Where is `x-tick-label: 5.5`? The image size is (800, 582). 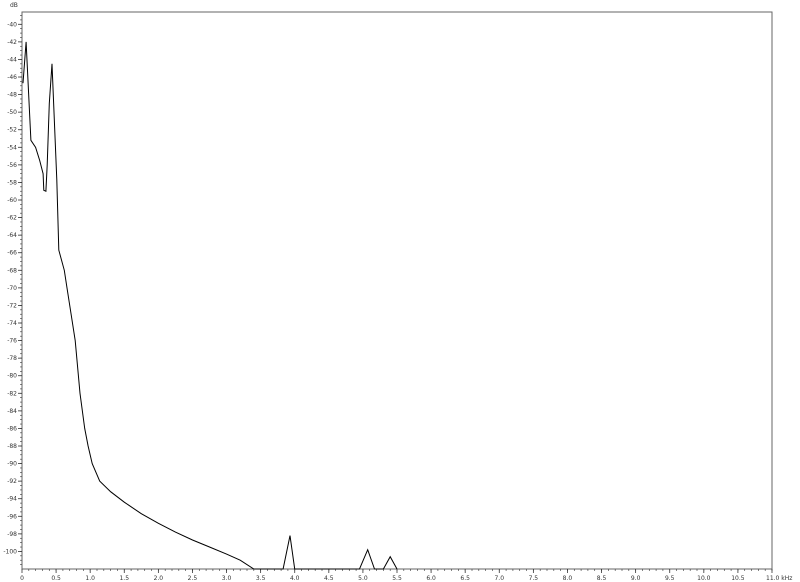
x-tick-label: 5.5 is located at coordinates (397, 578).